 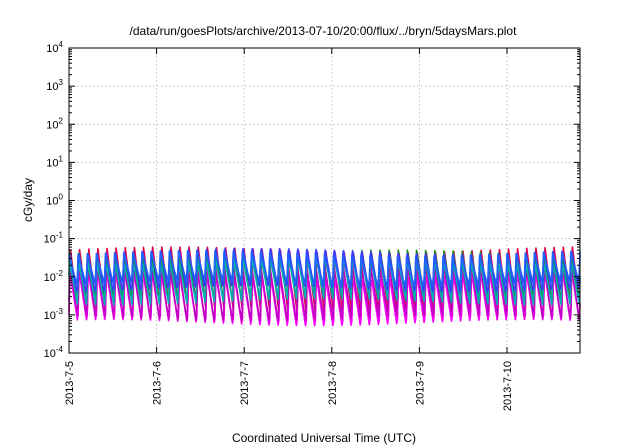 What do you see at coordinates (54, 314) in the screenshot?
I see `y-tick-label: 10⁻³` at bounding box center [54, 314].